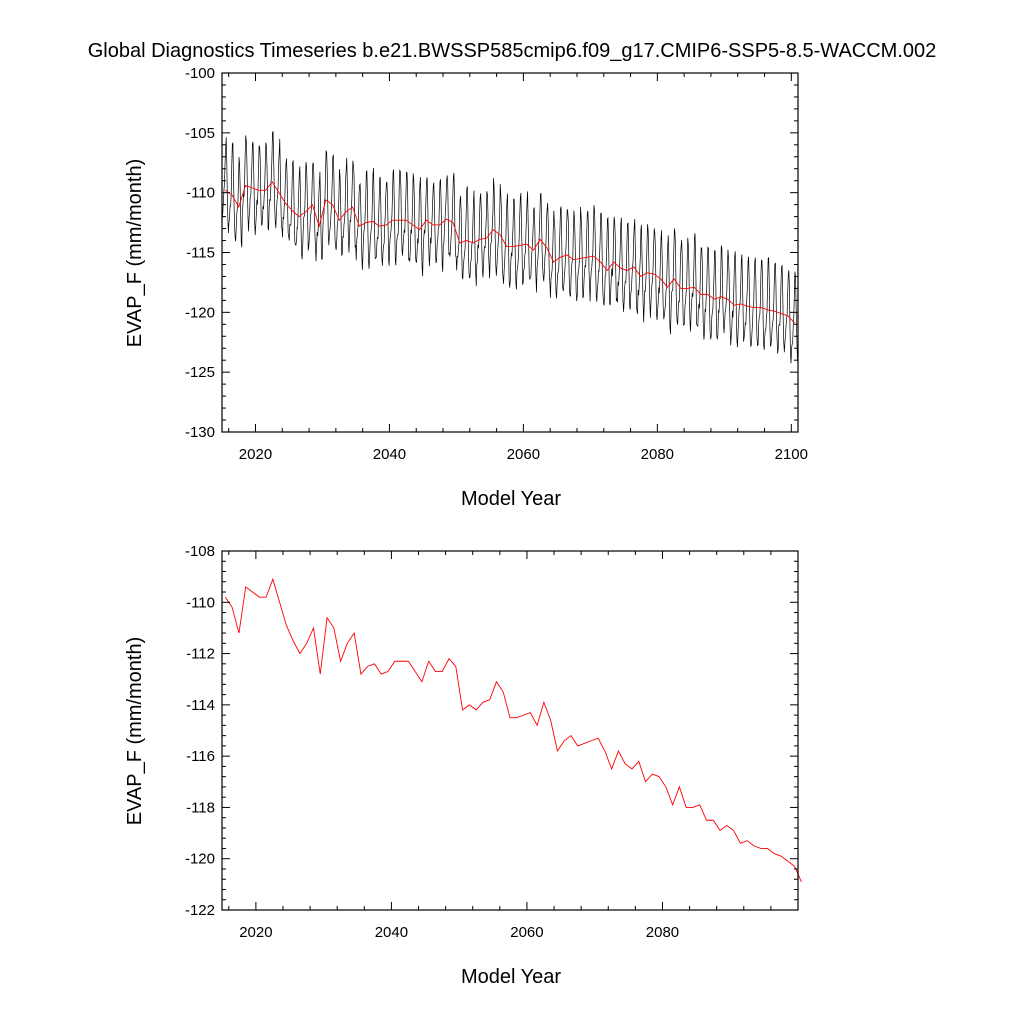 The image size is (1024, 1024). What do you see at coordinates (200, 859) in the screenshot?
I see `bottom-y-tick-label: -120` at bounding box center [200, 859].